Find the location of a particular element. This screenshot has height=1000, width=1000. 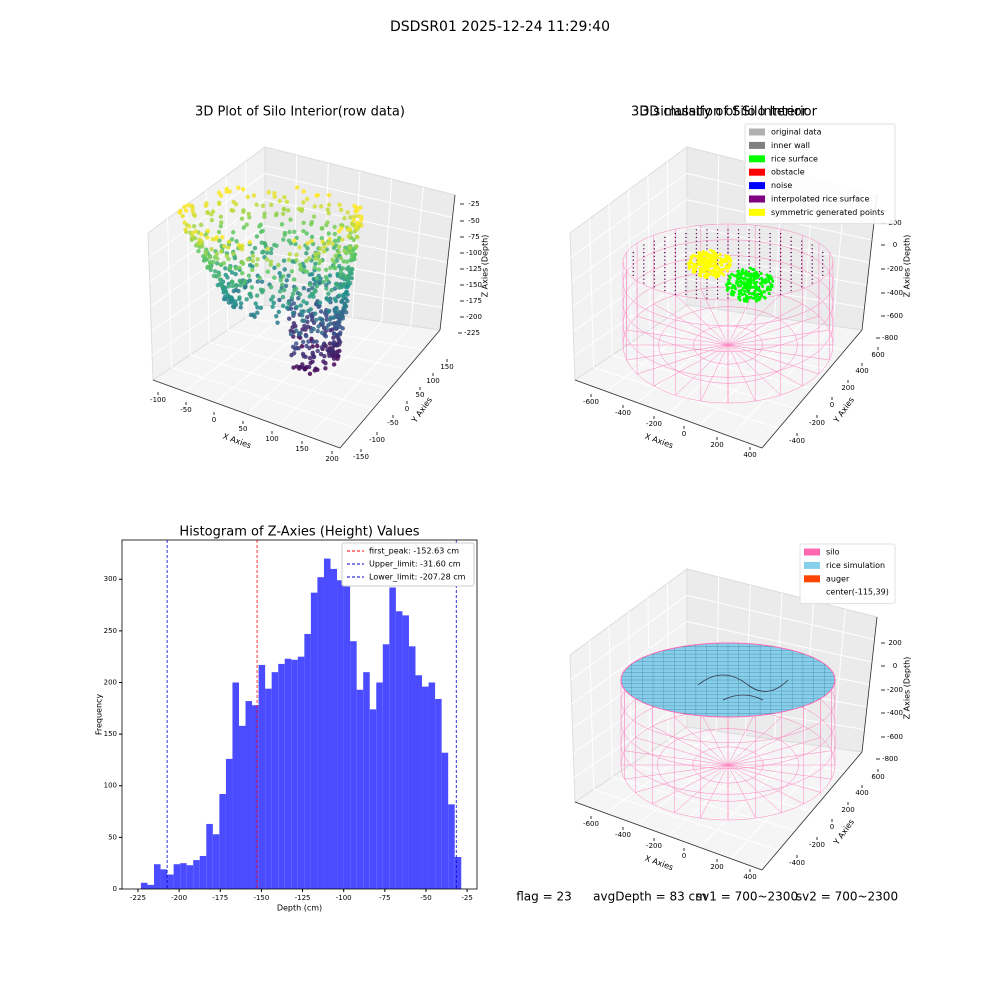

point-cloud is located at coordinates (270, 280).